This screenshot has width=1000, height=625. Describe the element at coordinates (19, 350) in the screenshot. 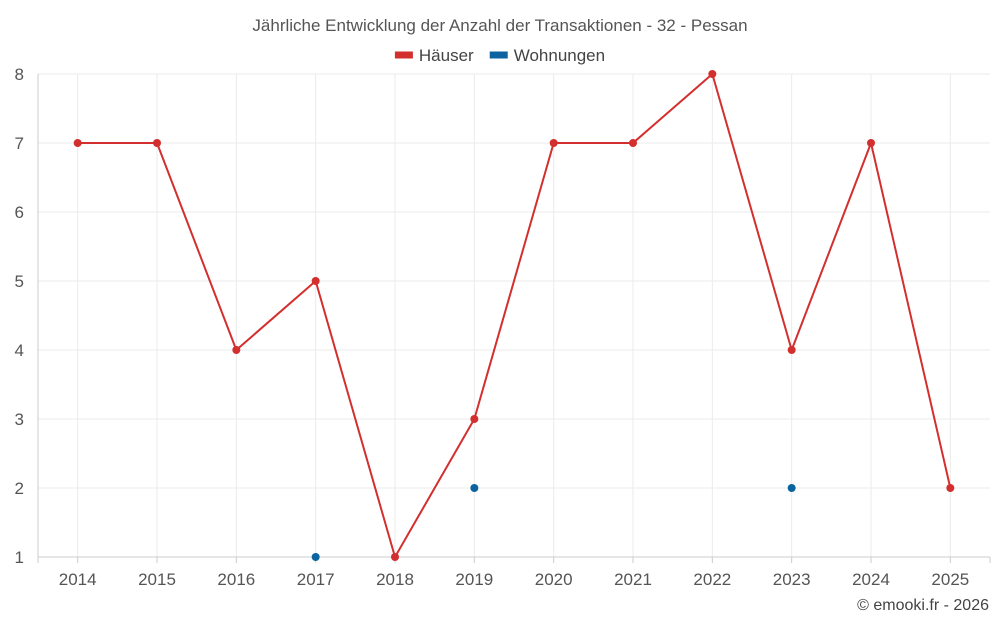

I see `y-tick-label: 4` at that location.